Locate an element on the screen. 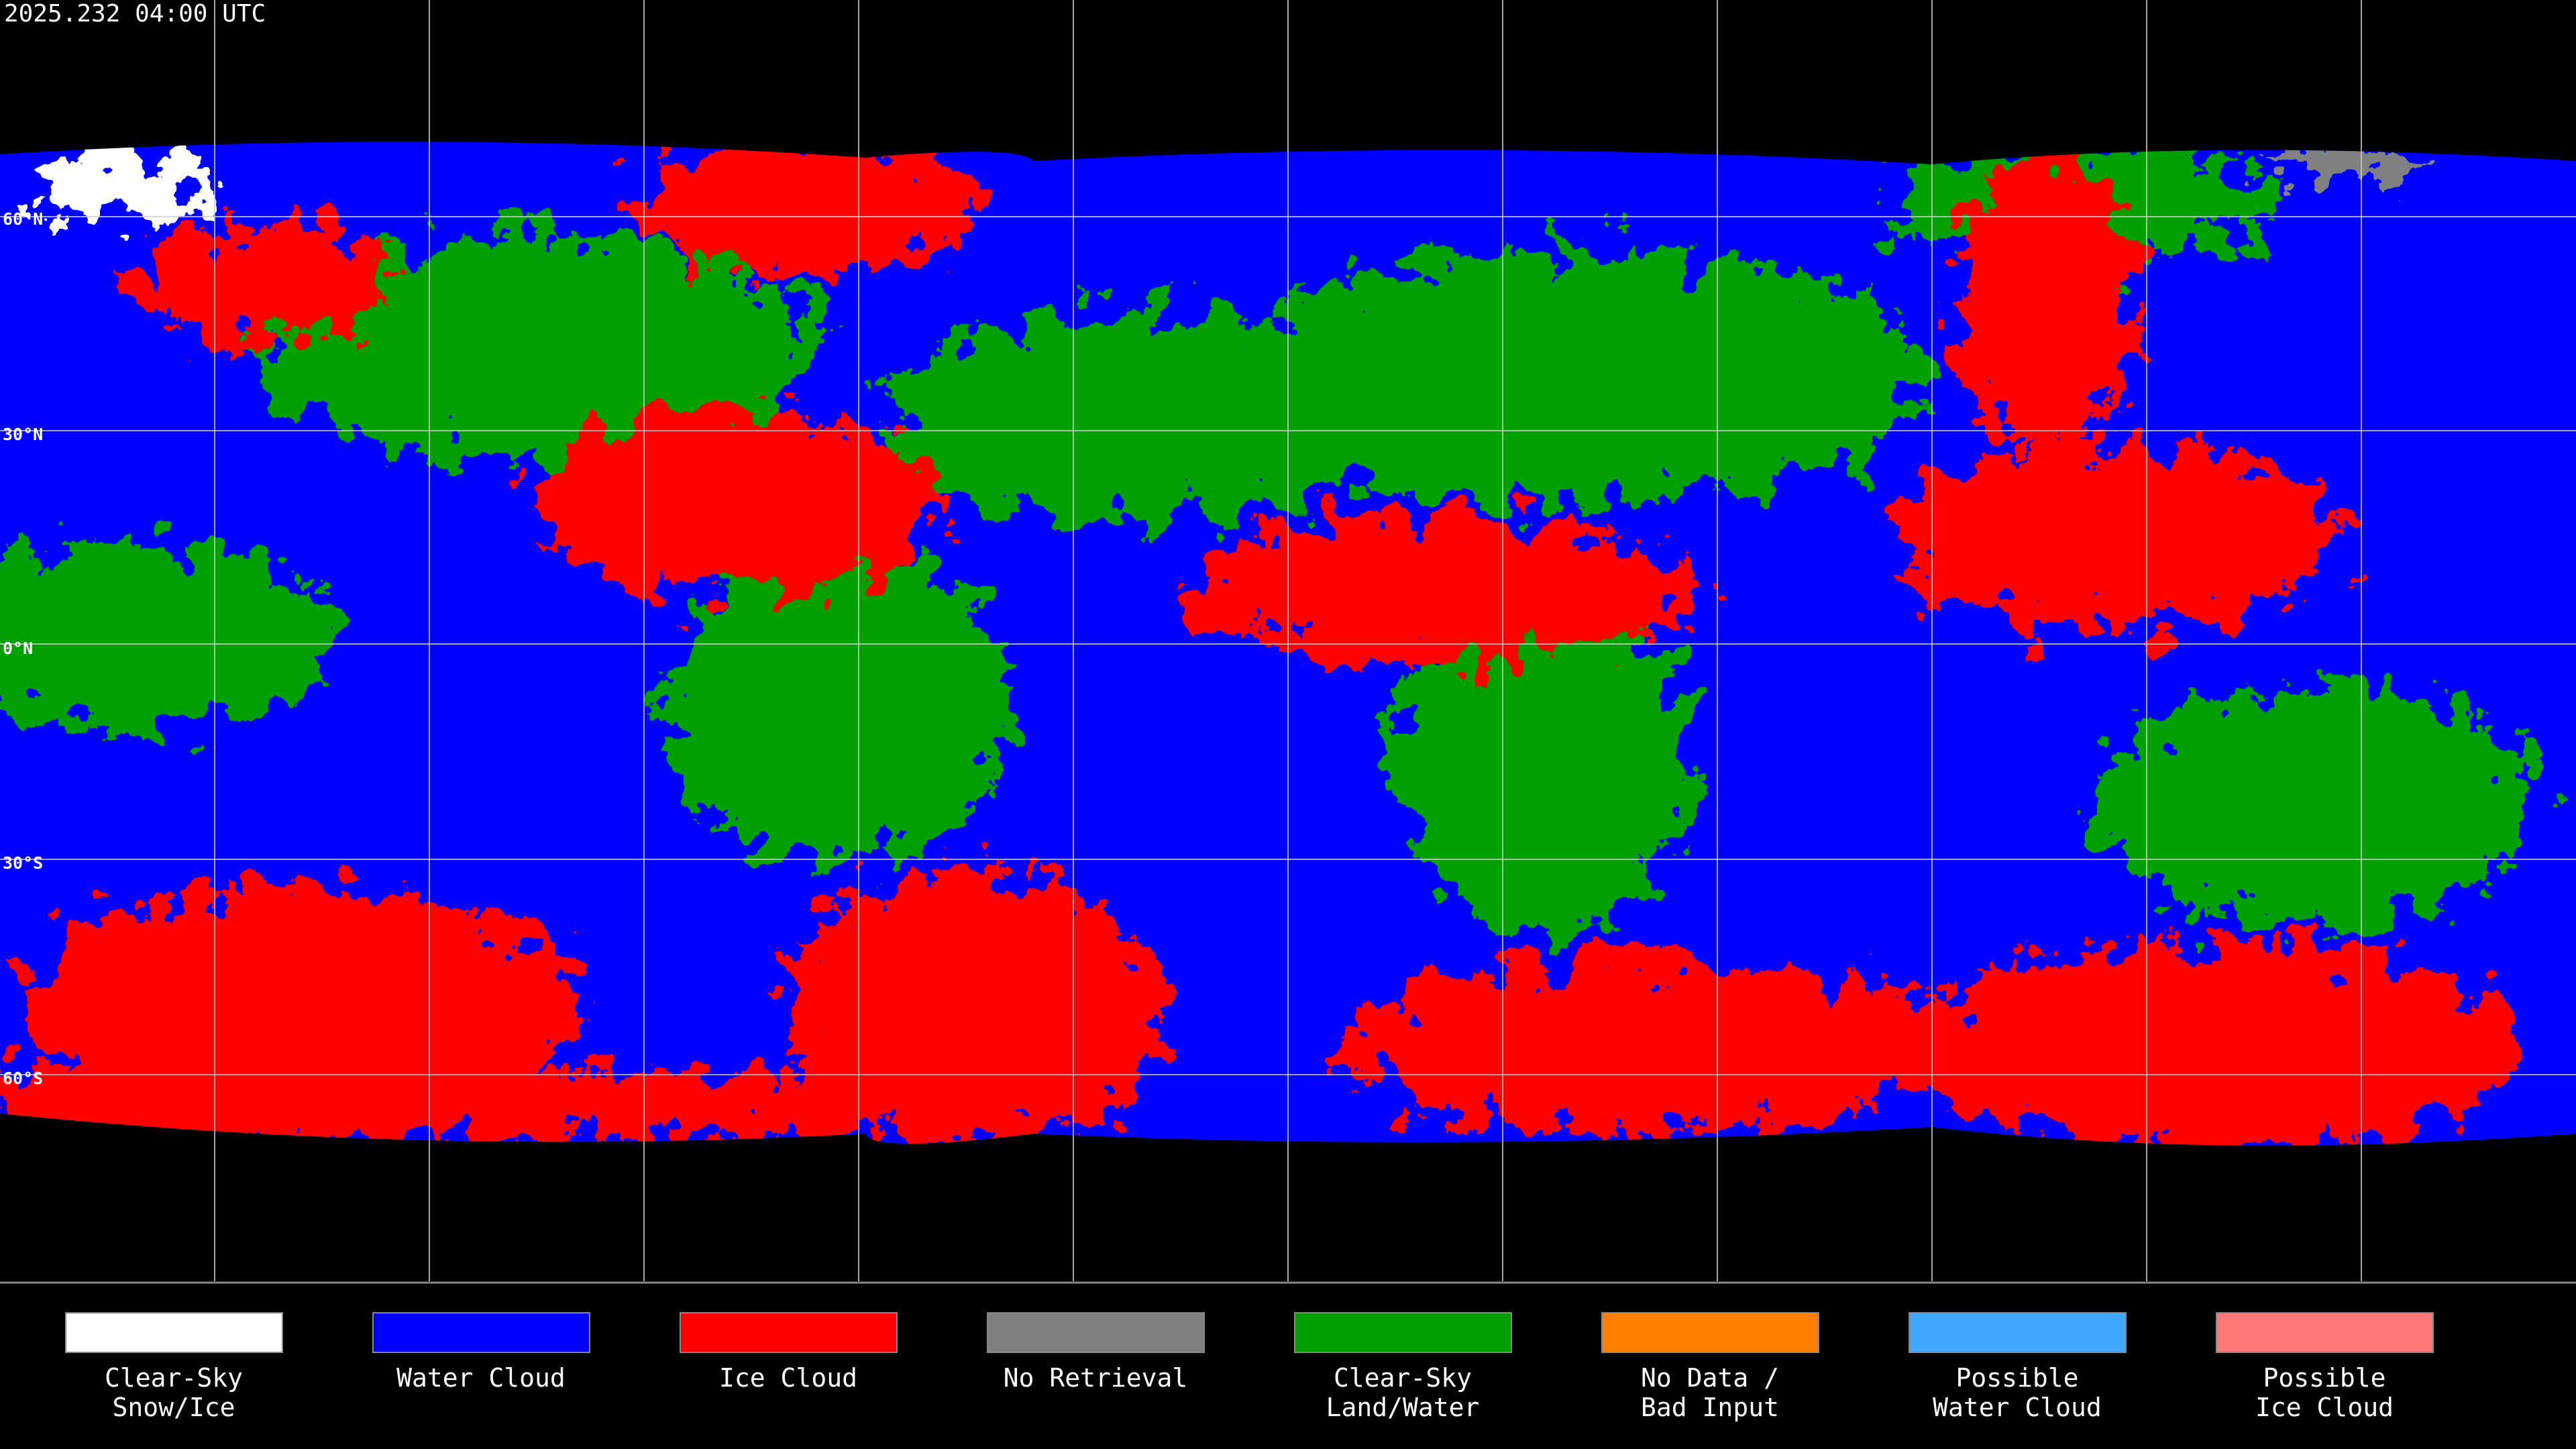 The width and height of the screenshot is (2576, 1449). legend-label: No Data / is located at coordinates (1710, 1378).